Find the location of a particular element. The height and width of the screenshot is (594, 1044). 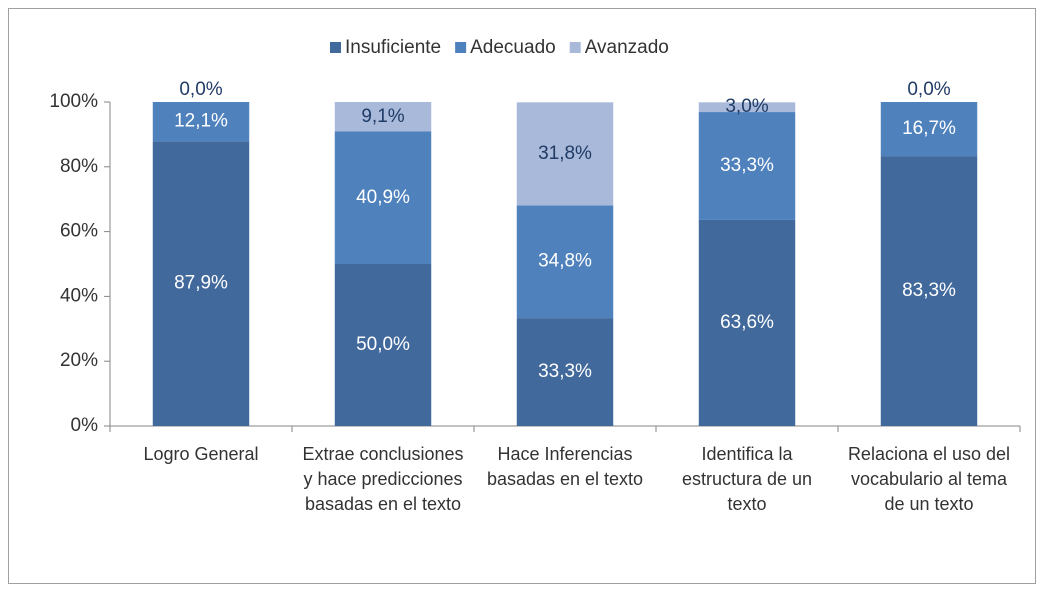

legend-label: Insuficiente is located at coordinates (393, 47).